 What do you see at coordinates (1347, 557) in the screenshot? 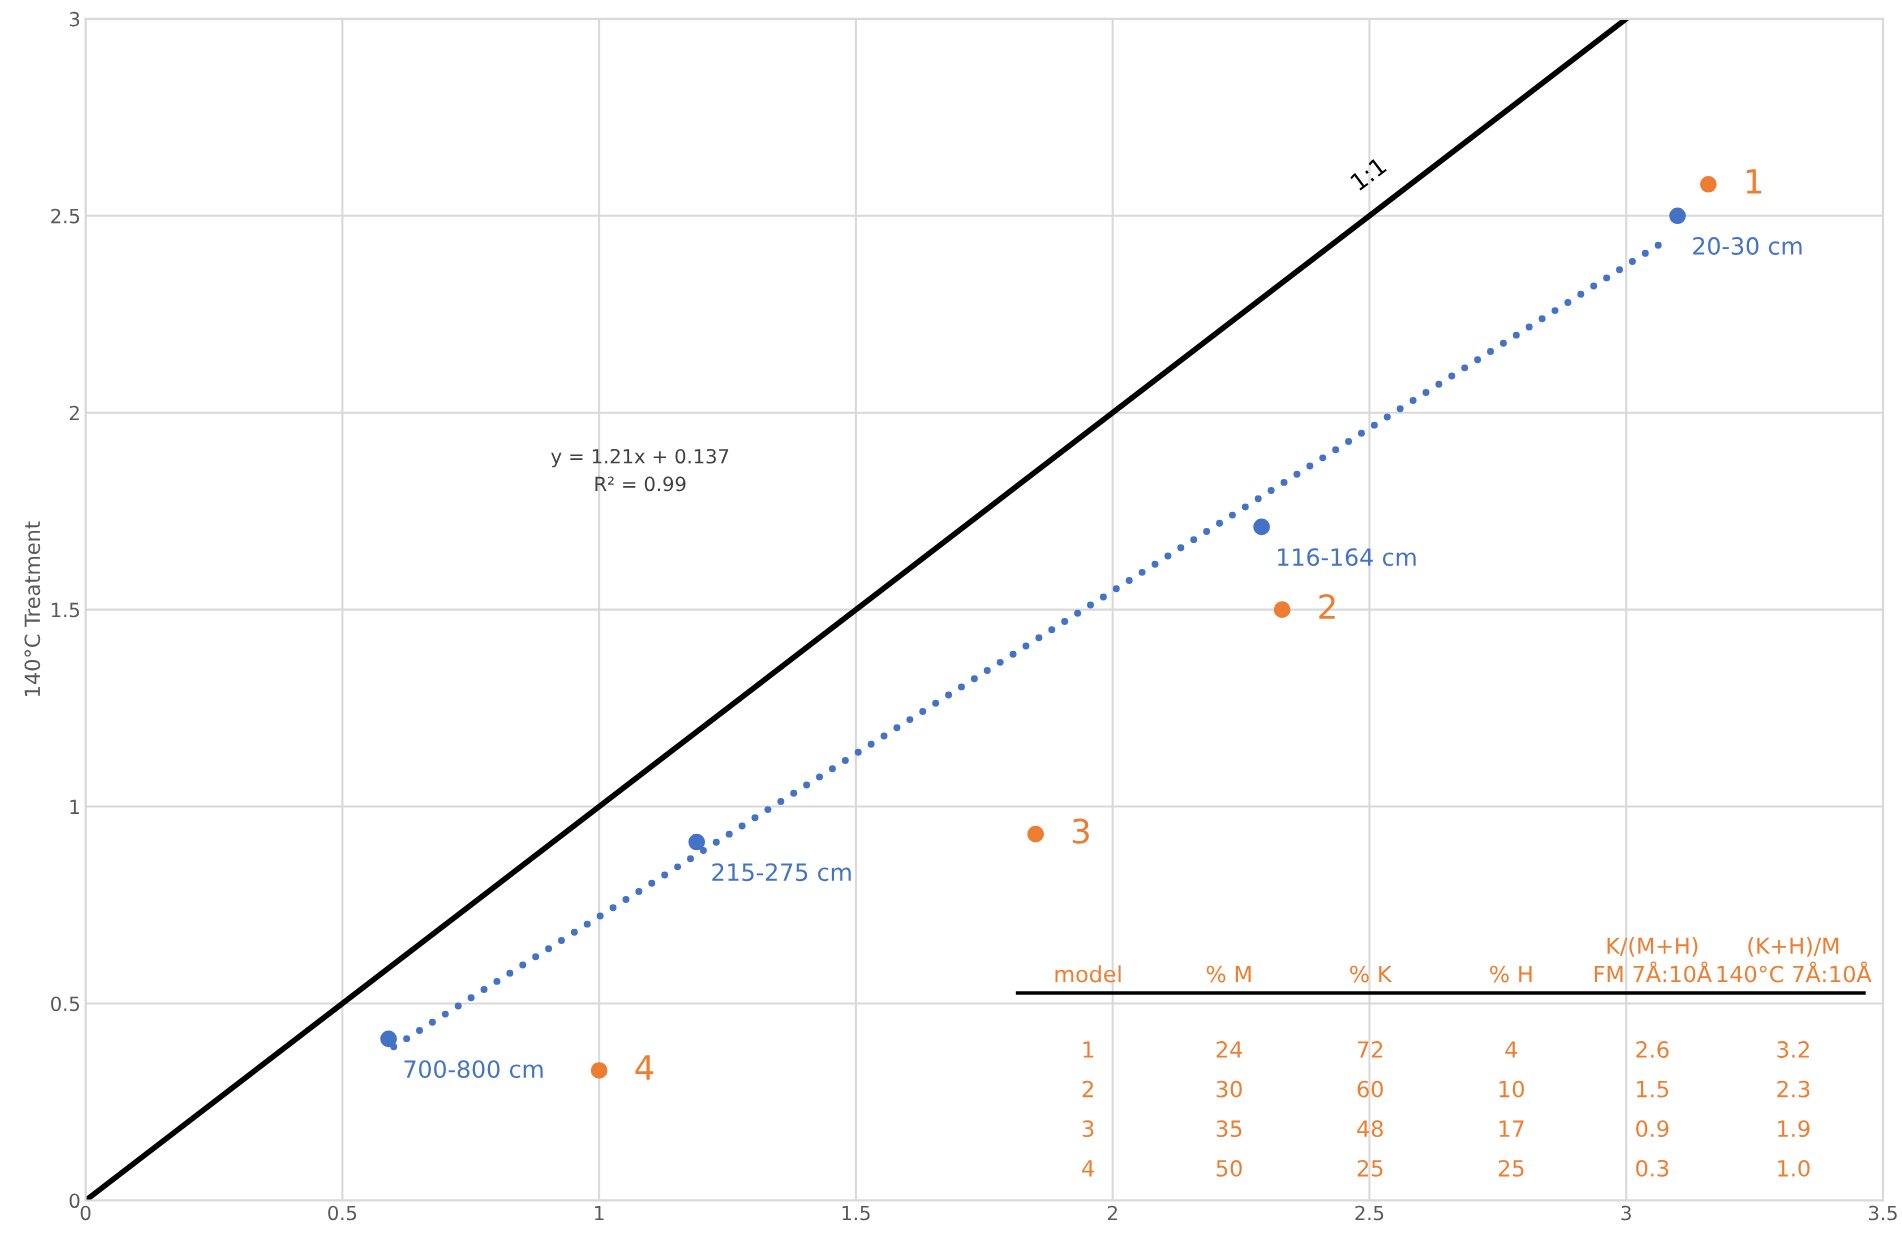
I see `annotation: 116-164 cm` at bounding box center [1347, 557].